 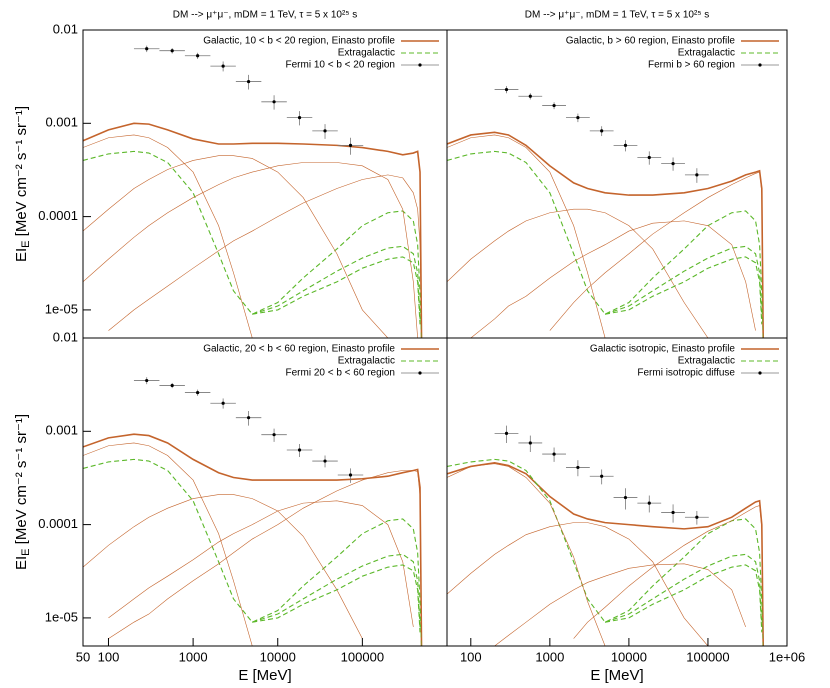 What do you see at coordinates (278, 656) in the screenshot?
I see `x-tick-label: 10000` at bounding box center [278, 656].